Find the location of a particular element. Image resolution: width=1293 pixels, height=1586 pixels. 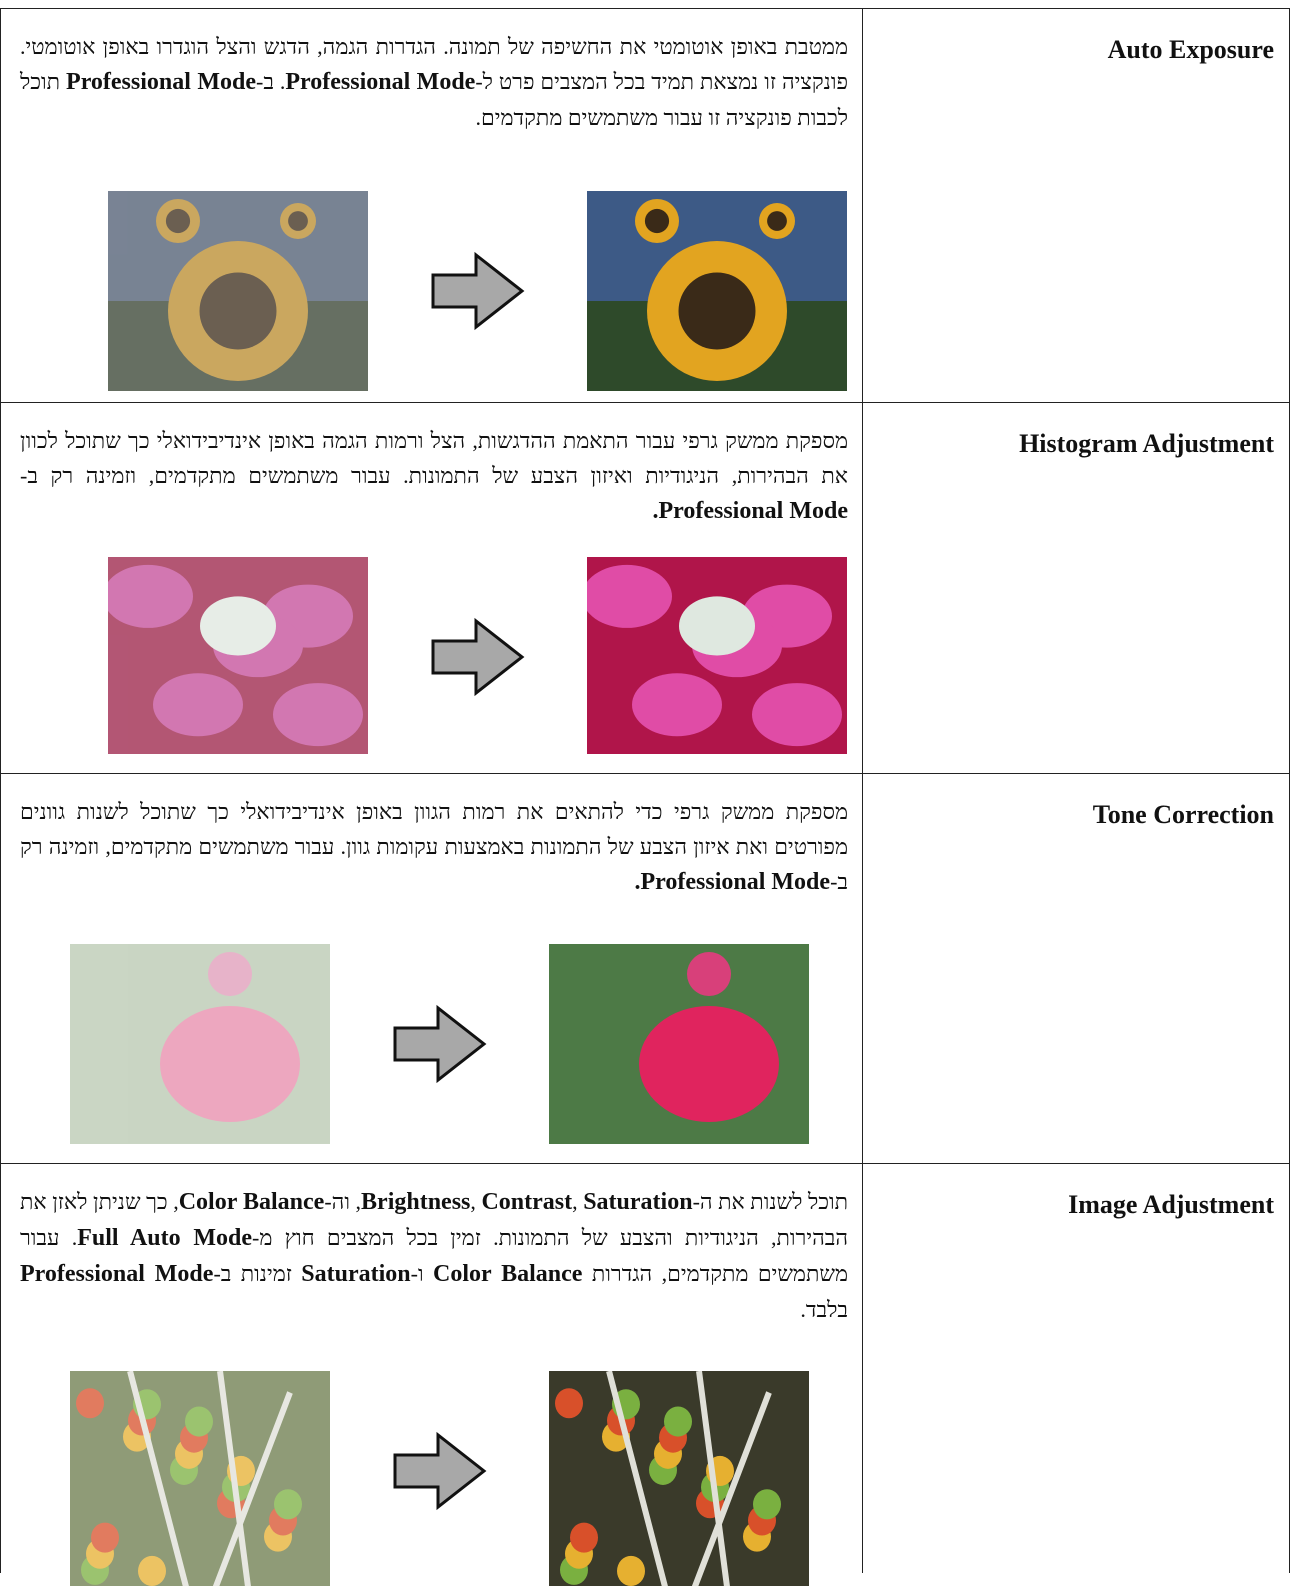

text: תוכל לשנות את ה- is located at coordinates (770, 1201).